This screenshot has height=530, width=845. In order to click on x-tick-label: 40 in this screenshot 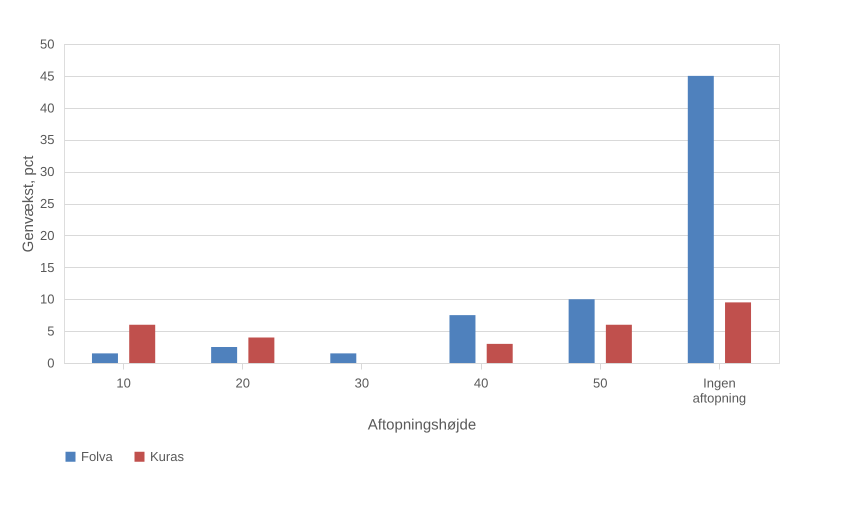, I will do `click(481, 383)`.